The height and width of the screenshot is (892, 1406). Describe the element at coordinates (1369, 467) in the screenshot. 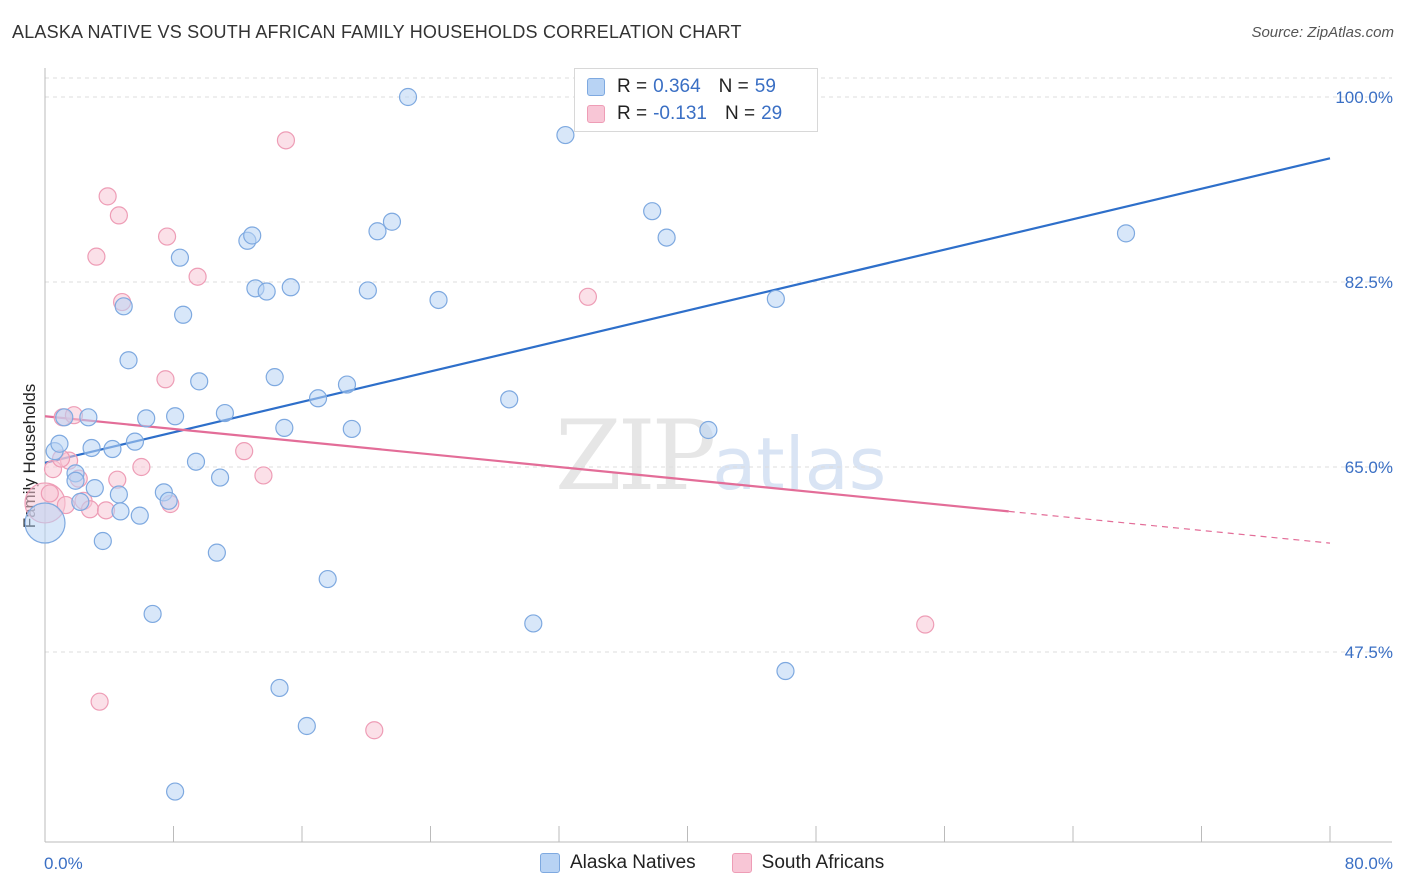

I see `y-tick-label: 65.0%` at that location.